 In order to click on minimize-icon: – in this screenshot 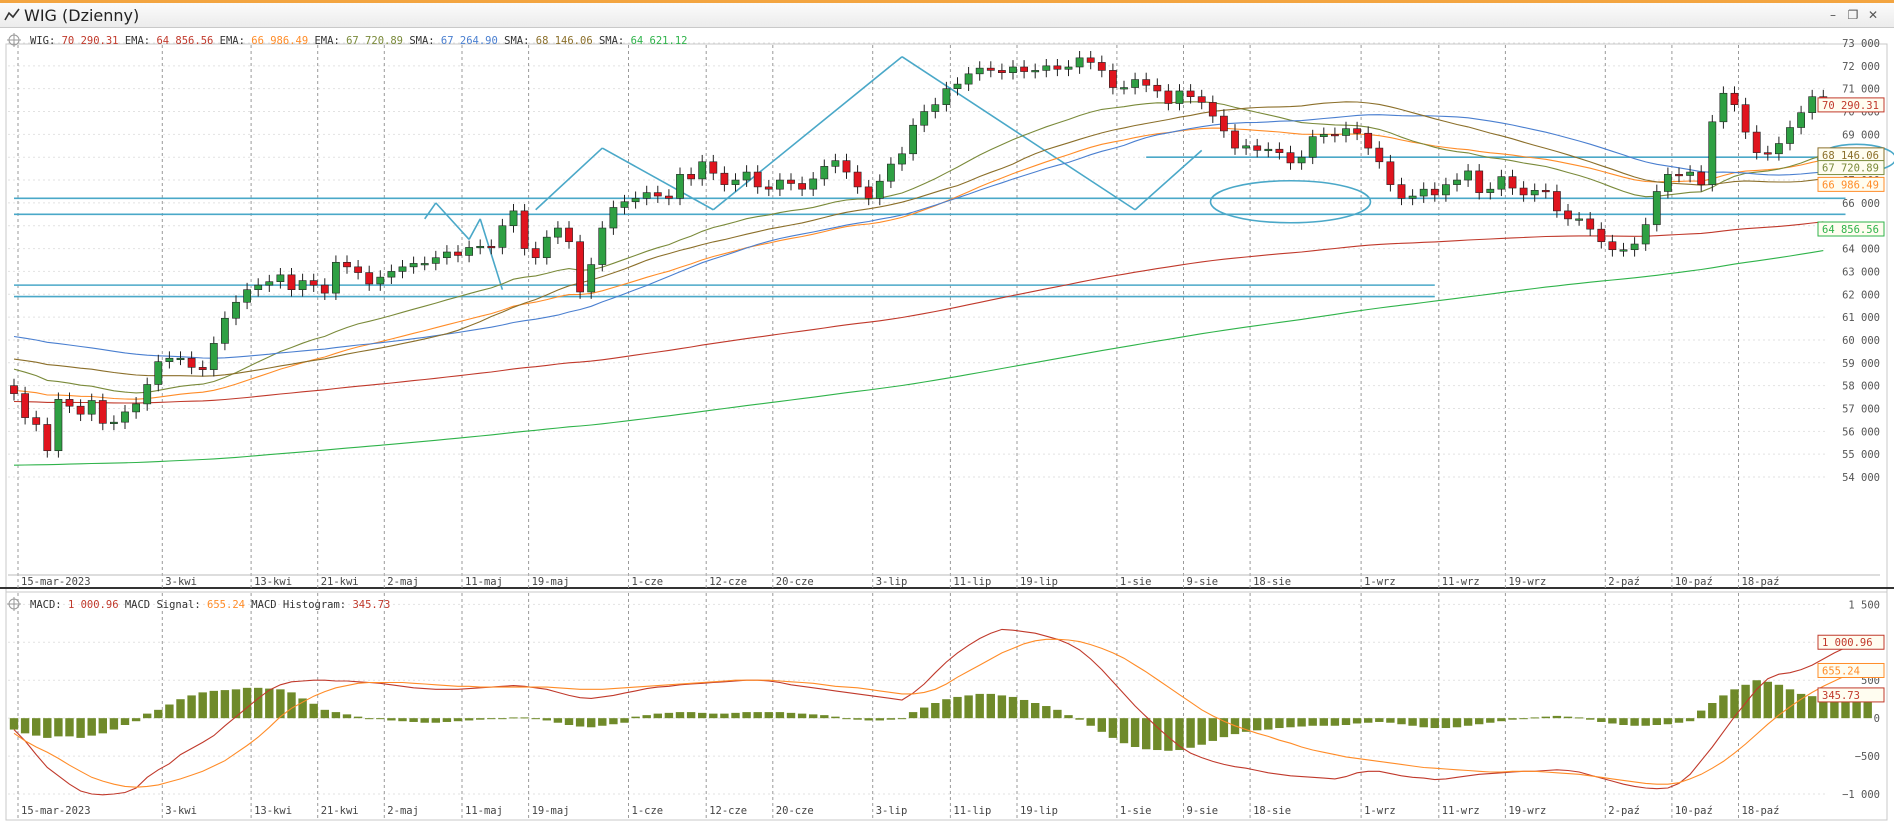, I will do `click(1833, 15)`.